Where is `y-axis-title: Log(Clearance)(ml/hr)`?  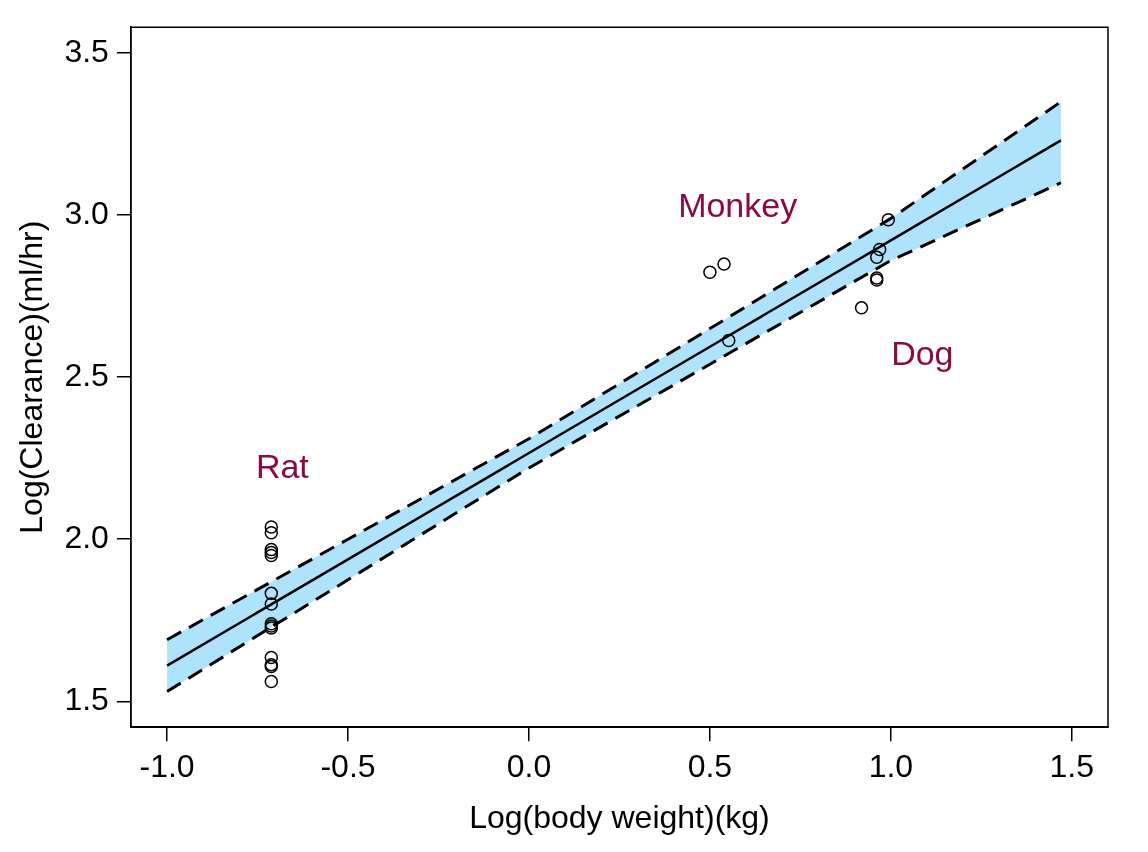
y-axis-title: Log(Clearance)(ml/hr) is located at coordinates (31, 377).